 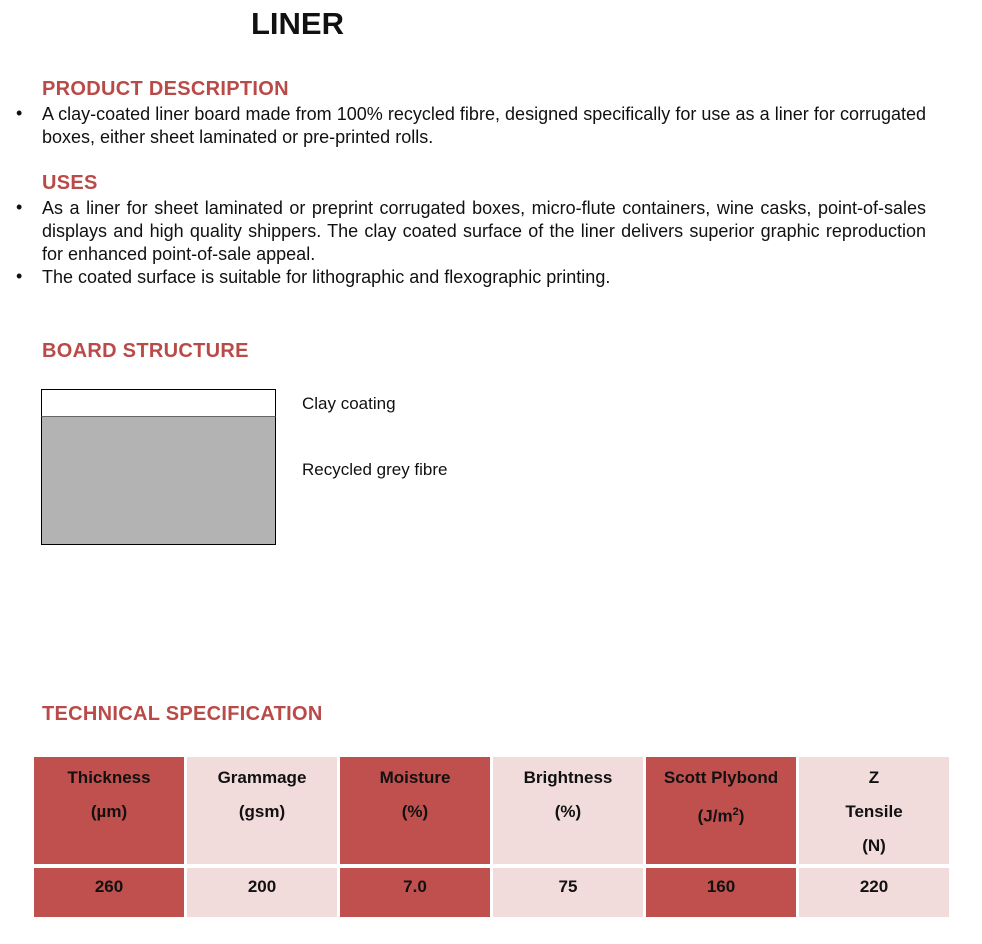 What do you see at coordinates (109, 892) in the screenshot?
I see `value-thickness: 260` at bounding box center [109, 892].